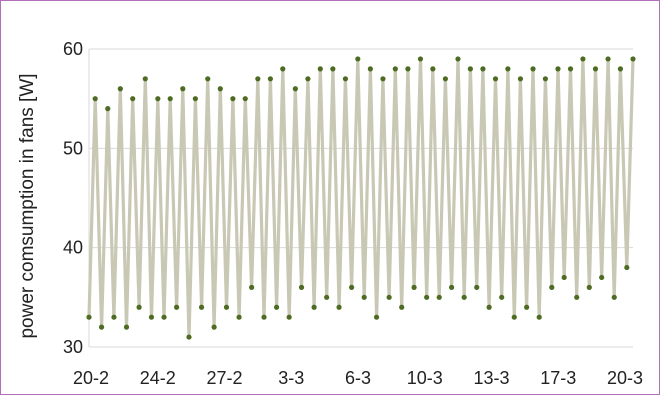 This screenshot has width=660, height=395. What do you see at coordinates (425, 378) in the screenshot?
I see `x-tick-label: 10-3` at bounding box center [425, 378].